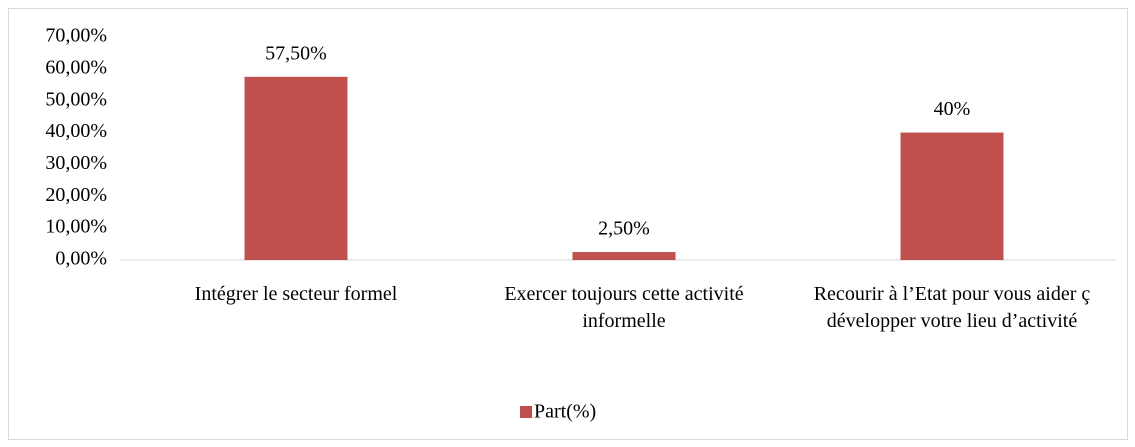  I want to click on data-label: 2,50%, so click(624, 229).